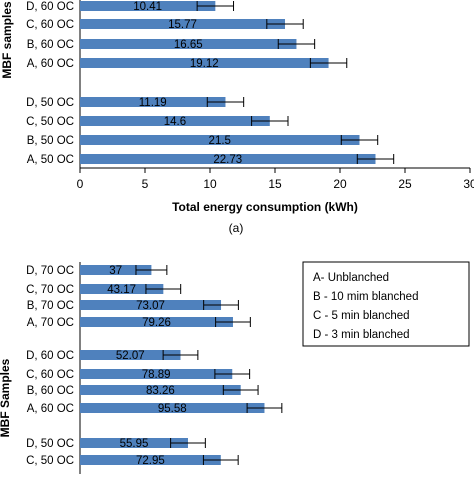 Image resolution: width=474 pixels, height=479 pixels. I want to click on chart-a-bar-d-50-oc, so click(153, 102).